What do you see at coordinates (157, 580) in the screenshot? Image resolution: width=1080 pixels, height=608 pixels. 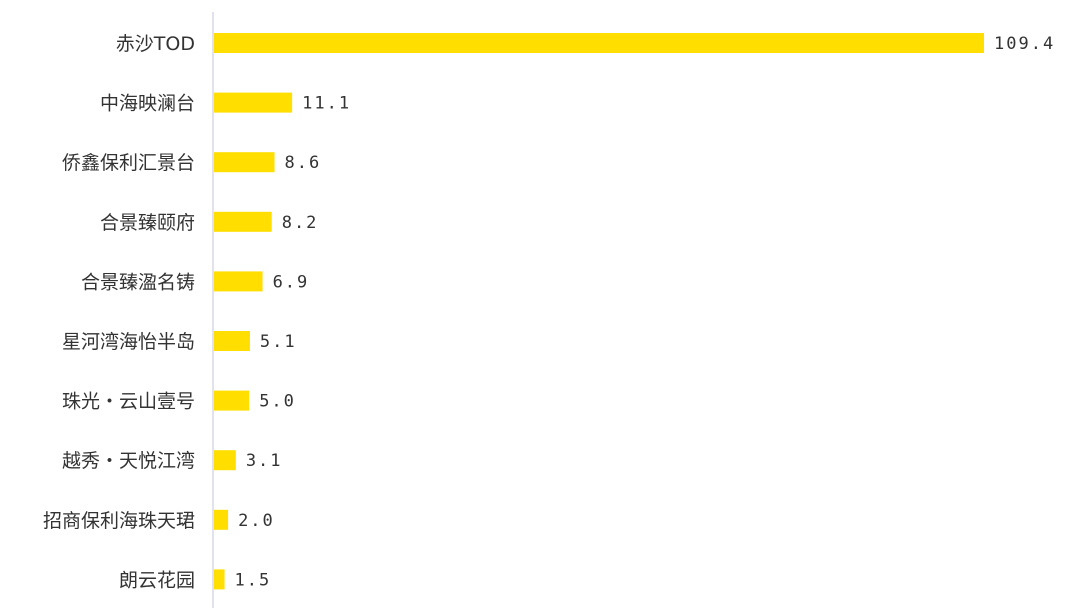 I see `category-label: 朗云花园` at bounding box center [157, 580].